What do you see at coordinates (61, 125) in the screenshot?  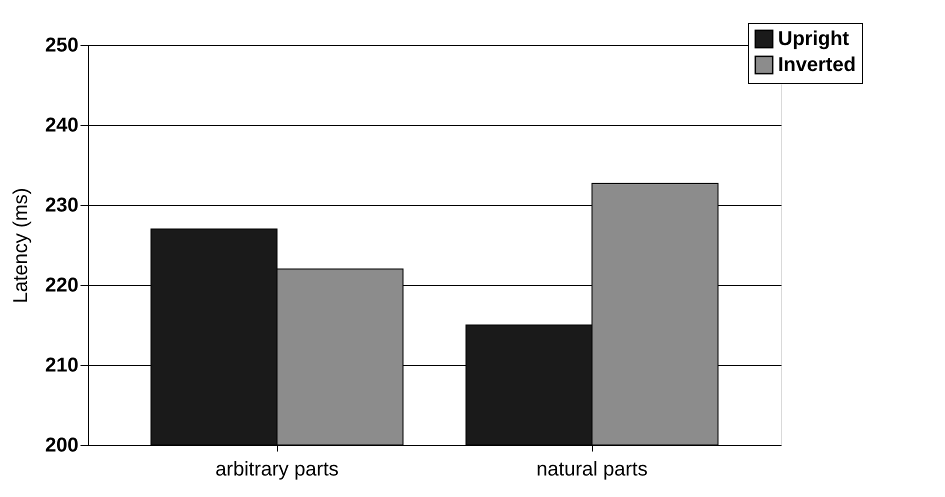 I see `y-tick-label: 240` at bounding box center [61, 125].